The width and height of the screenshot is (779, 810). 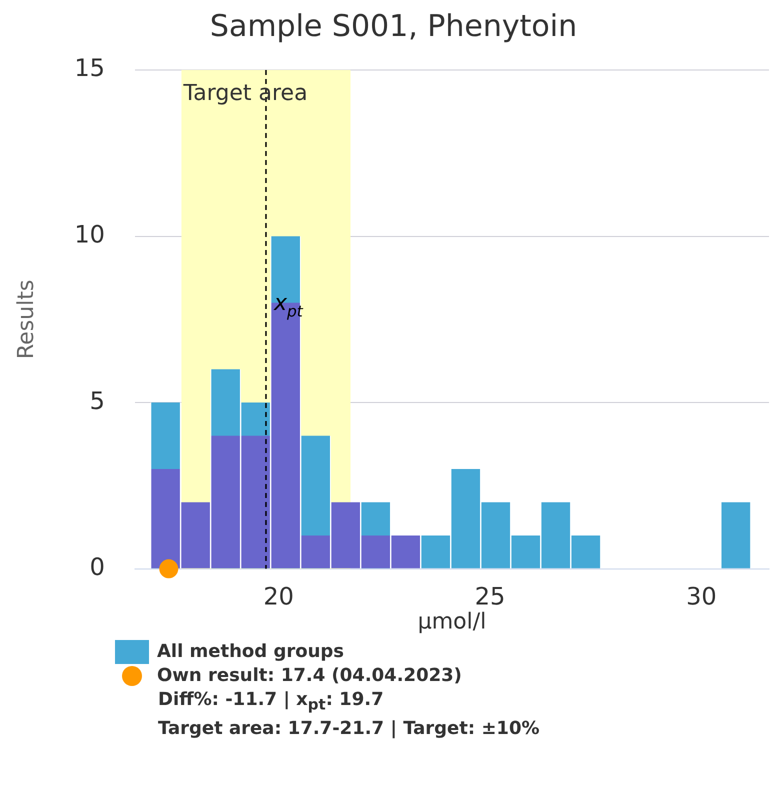 What do you see at coordinates (394, 26) in the screenshot?
I see `chart-title: Sample S001, Phenytoin` at bounding box center [394, 26].